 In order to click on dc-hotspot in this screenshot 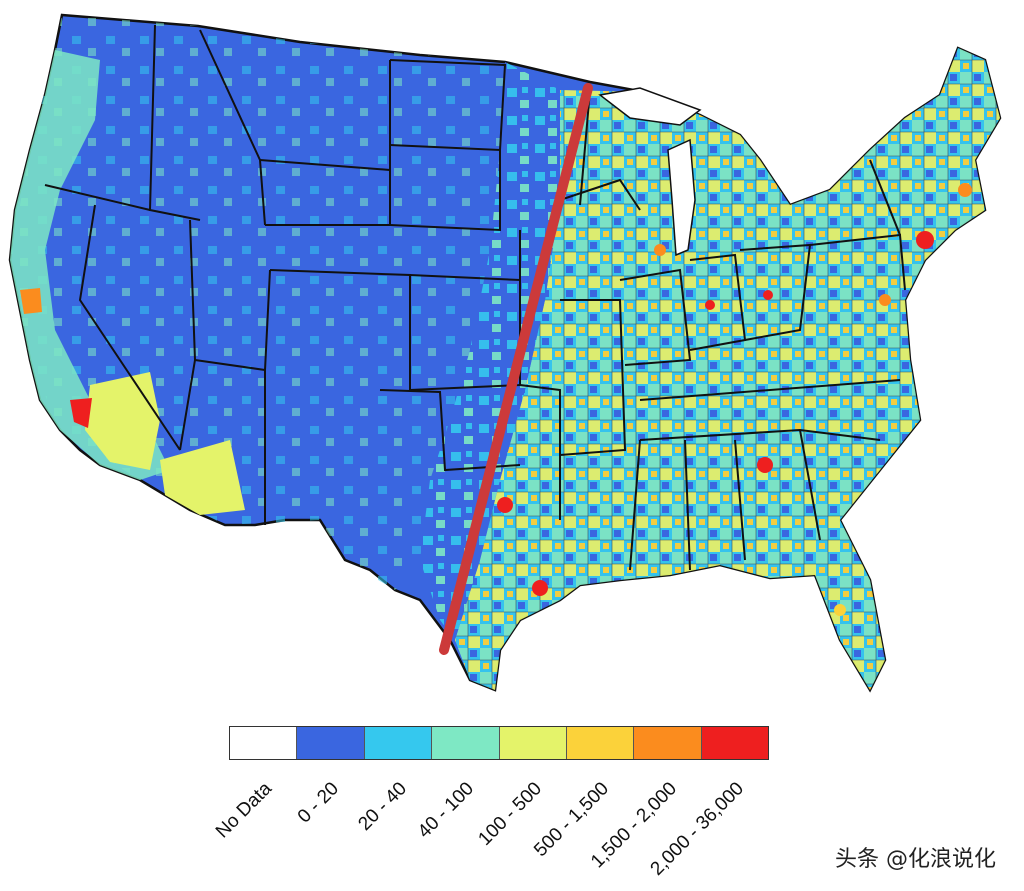, I will do `click(885, 300)`.